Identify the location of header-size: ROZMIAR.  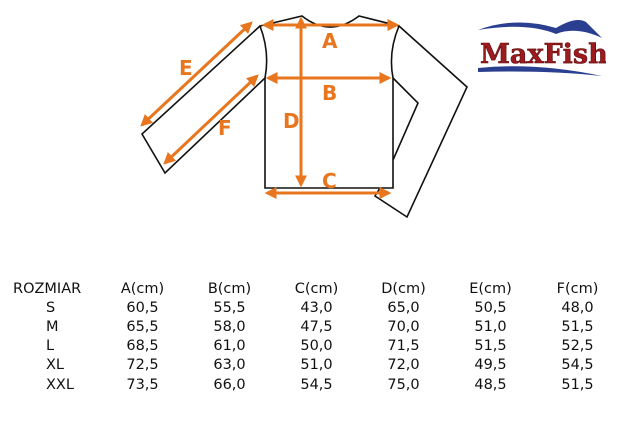
(47, 288).